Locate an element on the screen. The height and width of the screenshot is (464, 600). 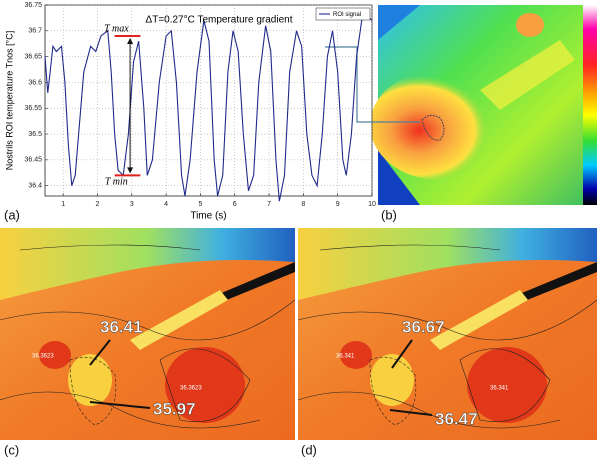
x-tick-label: 10 is located at coordinates (372, 204).